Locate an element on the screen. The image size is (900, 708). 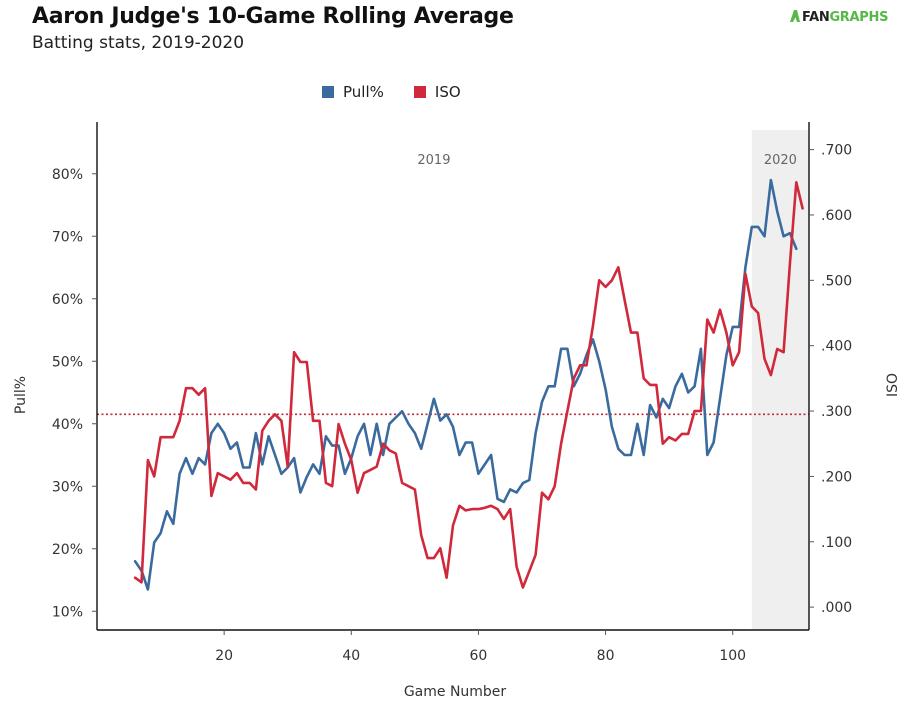
x-axis-title: Game Number is located at coordinates (455, 692).